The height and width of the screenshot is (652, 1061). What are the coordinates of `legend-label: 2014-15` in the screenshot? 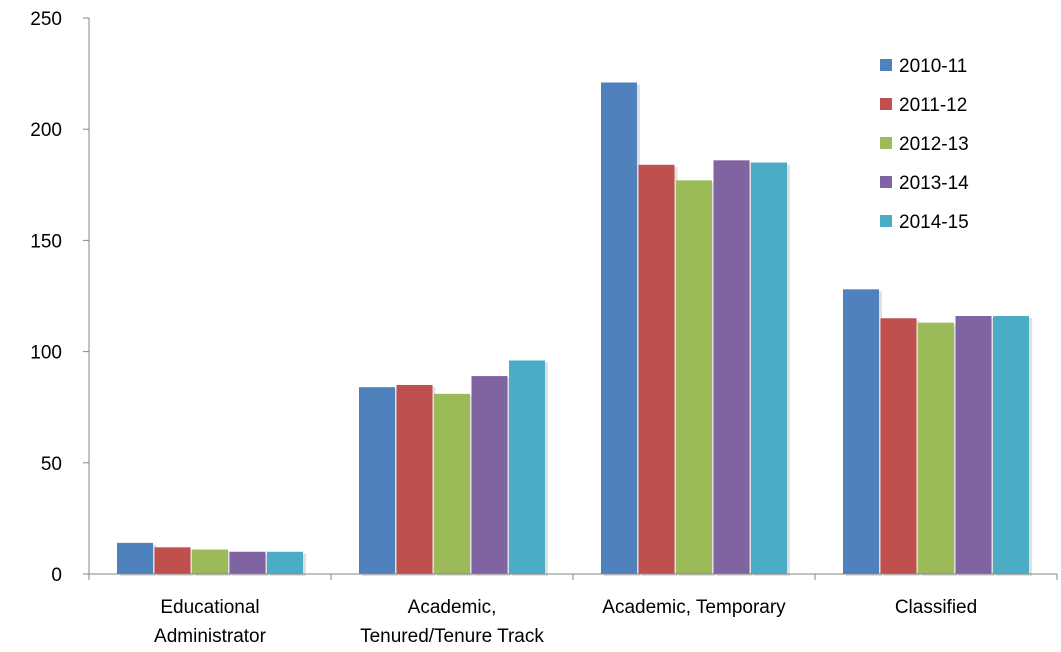 It's located at (934, 222).